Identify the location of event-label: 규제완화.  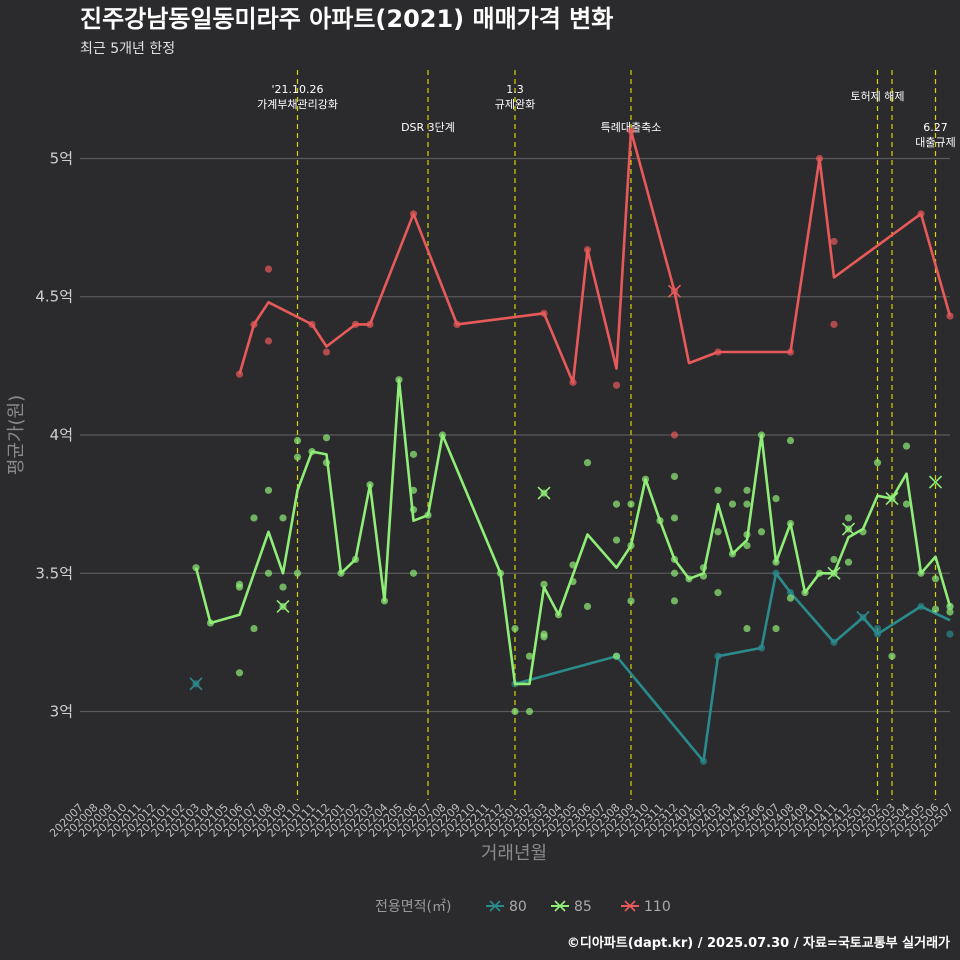
(515, 104).